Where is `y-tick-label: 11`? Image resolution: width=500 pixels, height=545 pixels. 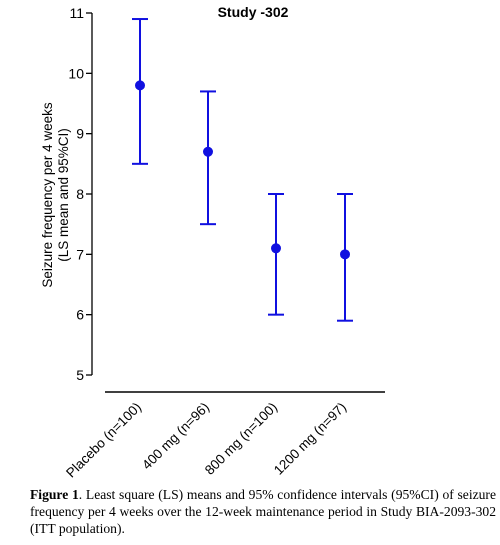
y-tick-label: 11 is located at coordinates (76, 13).